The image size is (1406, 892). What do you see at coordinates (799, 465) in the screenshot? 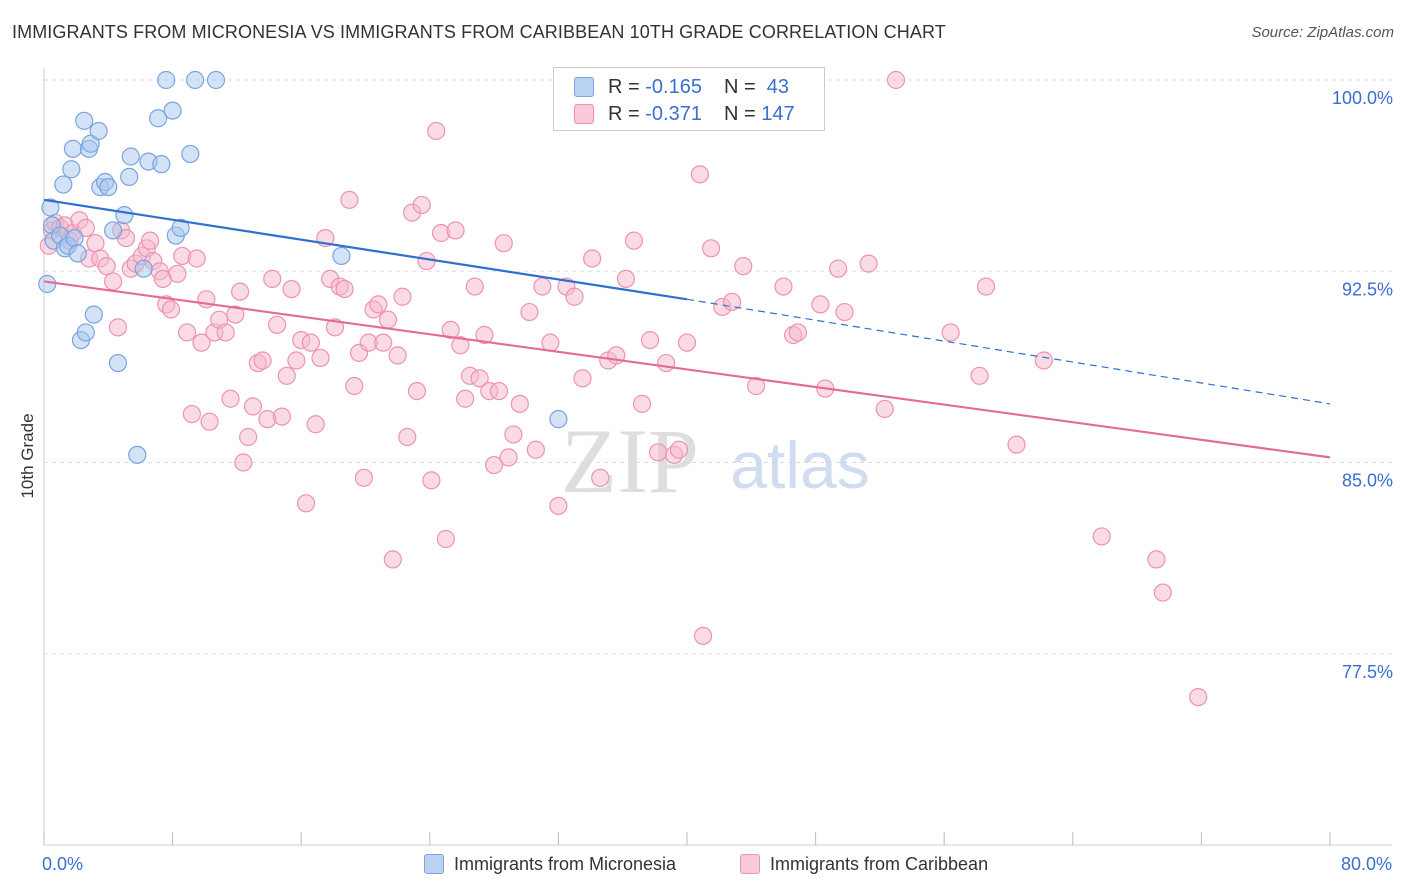
I see `watermark-atlas: atlas` at bounding box center [799, 465].